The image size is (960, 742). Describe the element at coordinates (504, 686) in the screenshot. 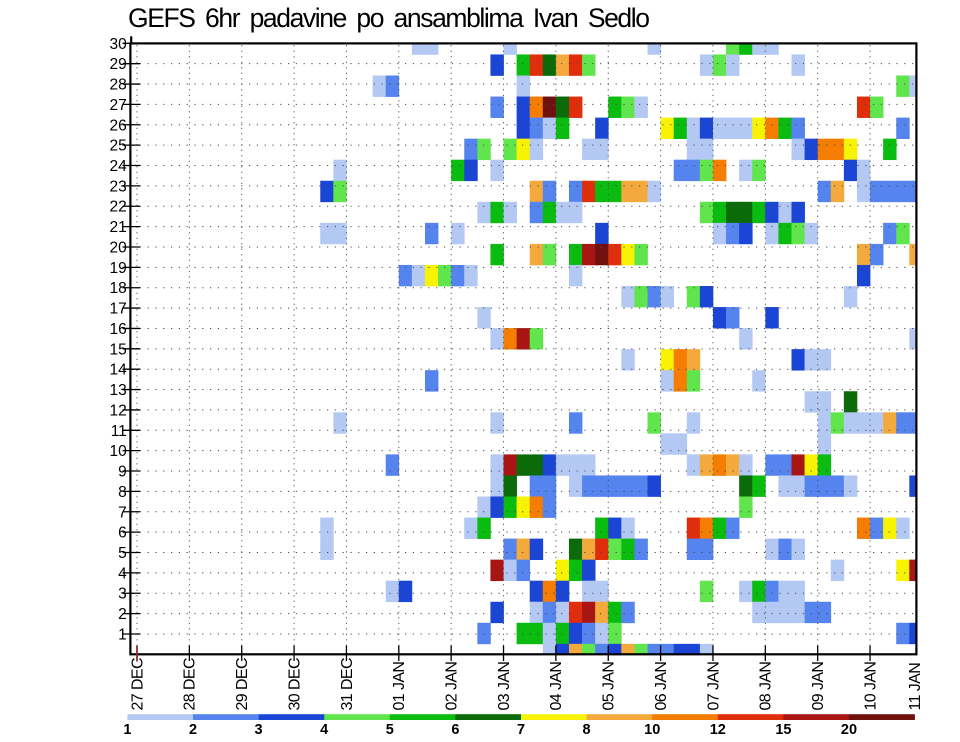

I see `svg-text: 03 JAN` at that location.